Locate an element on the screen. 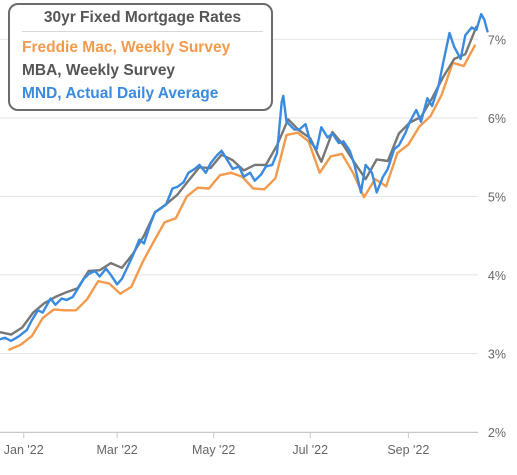 Image resolution: width=517 pixels, height=475 pixels. y-tick-labels: 2% 3% 4% 5% 6% 7% is located at coordinates (497, 236).